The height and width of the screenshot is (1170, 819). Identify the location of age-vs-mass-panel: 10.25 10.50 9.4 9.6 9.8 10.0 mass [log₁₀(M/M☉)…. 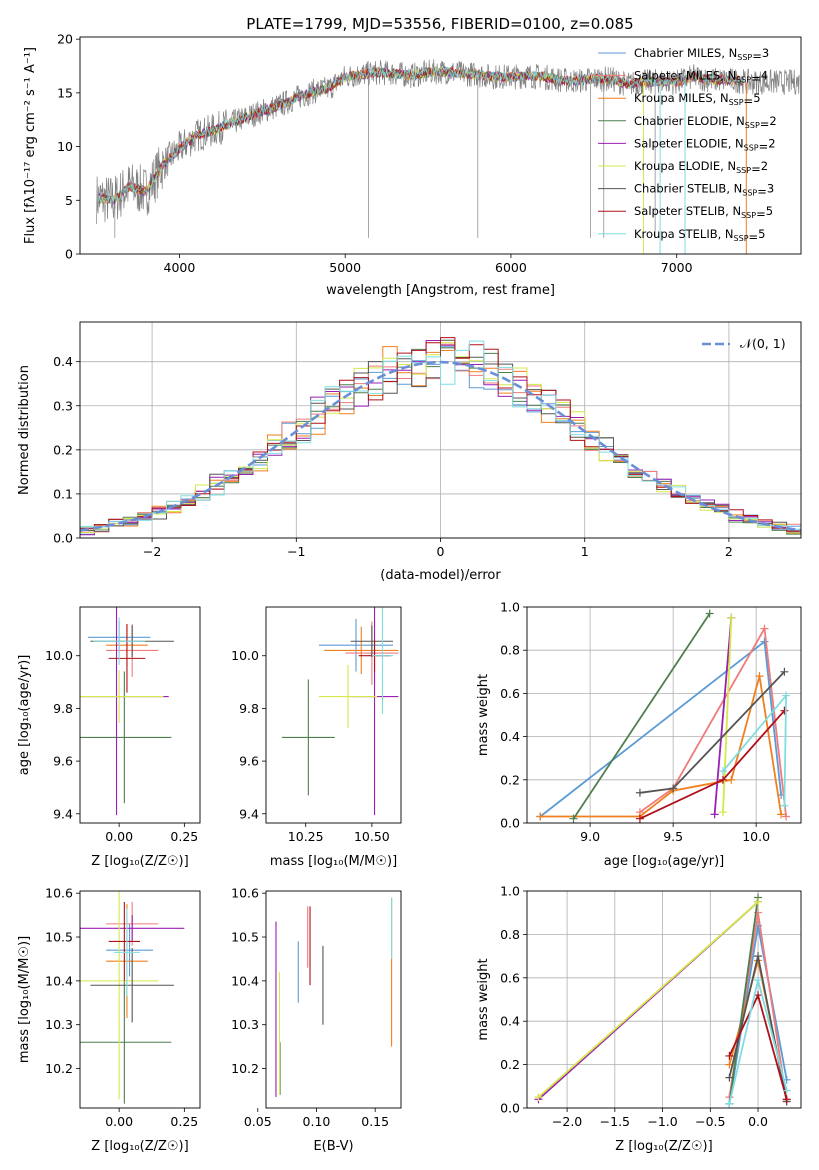
(316, 737).